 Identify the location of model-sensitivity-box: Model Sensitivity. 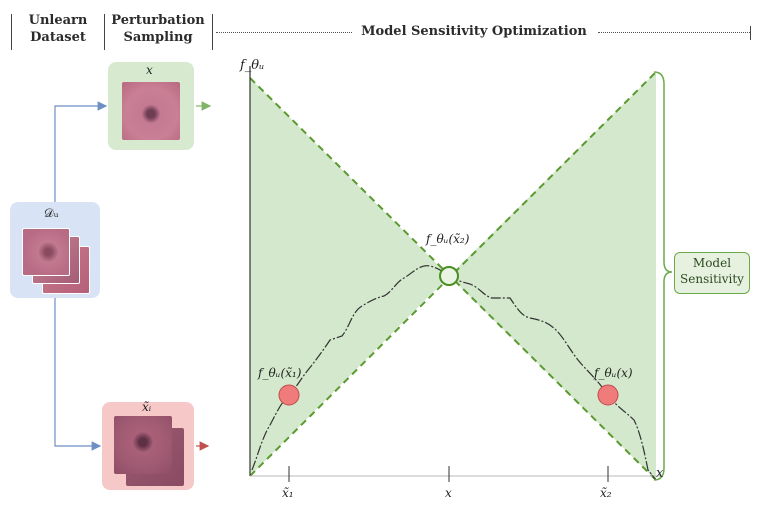
(712, 273).